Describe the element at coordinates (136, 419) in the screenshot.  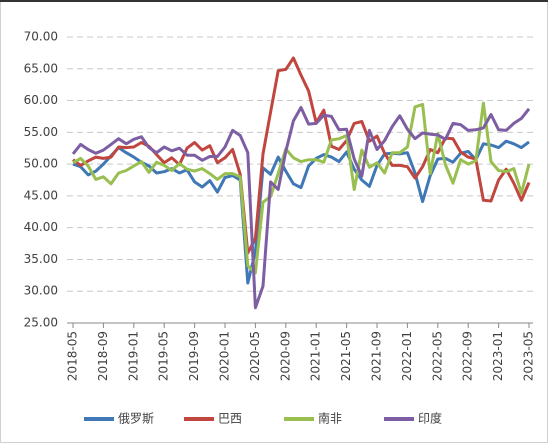
I see `legend-label: 俄罗斯` at that location.